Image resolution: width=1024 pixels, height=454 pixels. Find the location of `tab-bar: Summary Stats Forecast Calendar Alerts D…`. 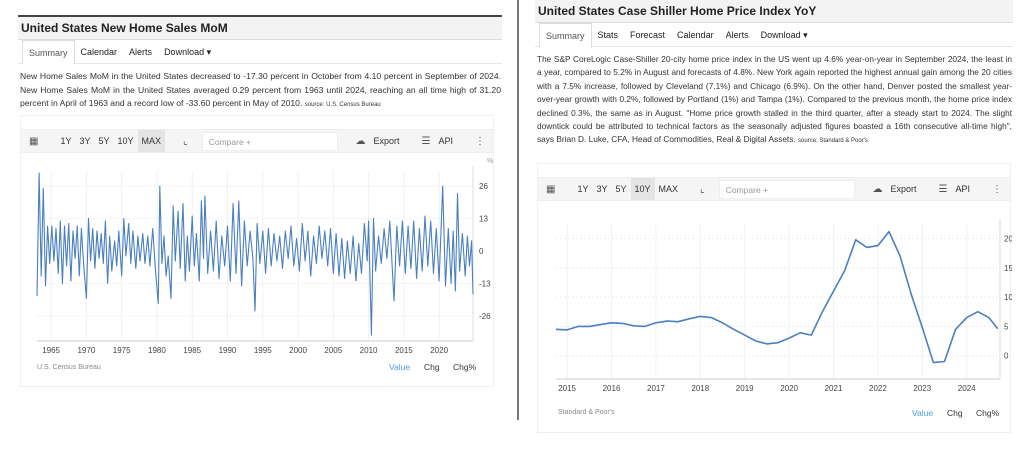

tab-bar: Summary Stats Forecast Calendar Alerts D… is located at coordinates (774, 35).